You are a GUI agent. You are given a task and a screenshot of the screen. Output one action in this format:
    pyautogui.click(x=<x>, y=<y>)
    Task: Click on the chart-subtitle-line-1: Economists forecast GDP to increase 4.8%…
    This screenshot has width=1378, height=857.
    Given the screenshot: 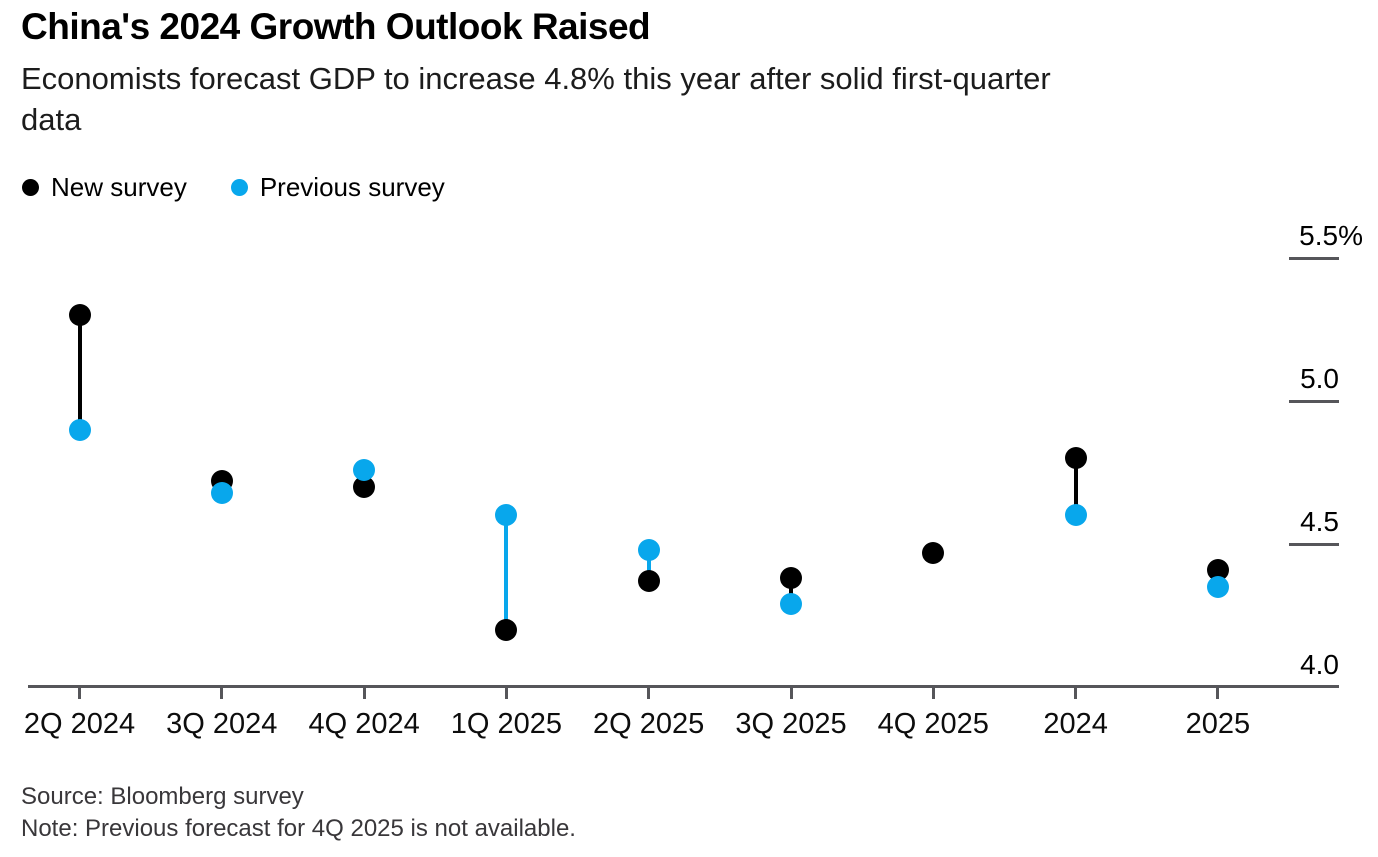 What is the action you would take?
    pyautogui.click(x=536, y=78)
    